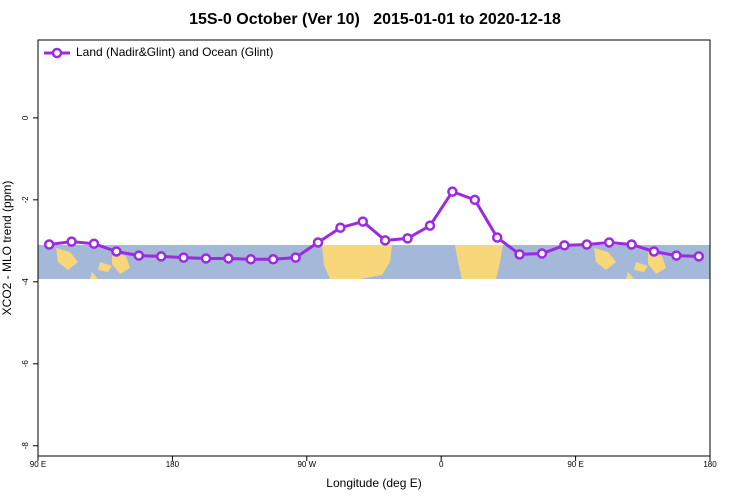  What do you see at coordinates (25, 282) in the screenshot?
I see `y-tick-label: -4` at bounding box center [25, 282].